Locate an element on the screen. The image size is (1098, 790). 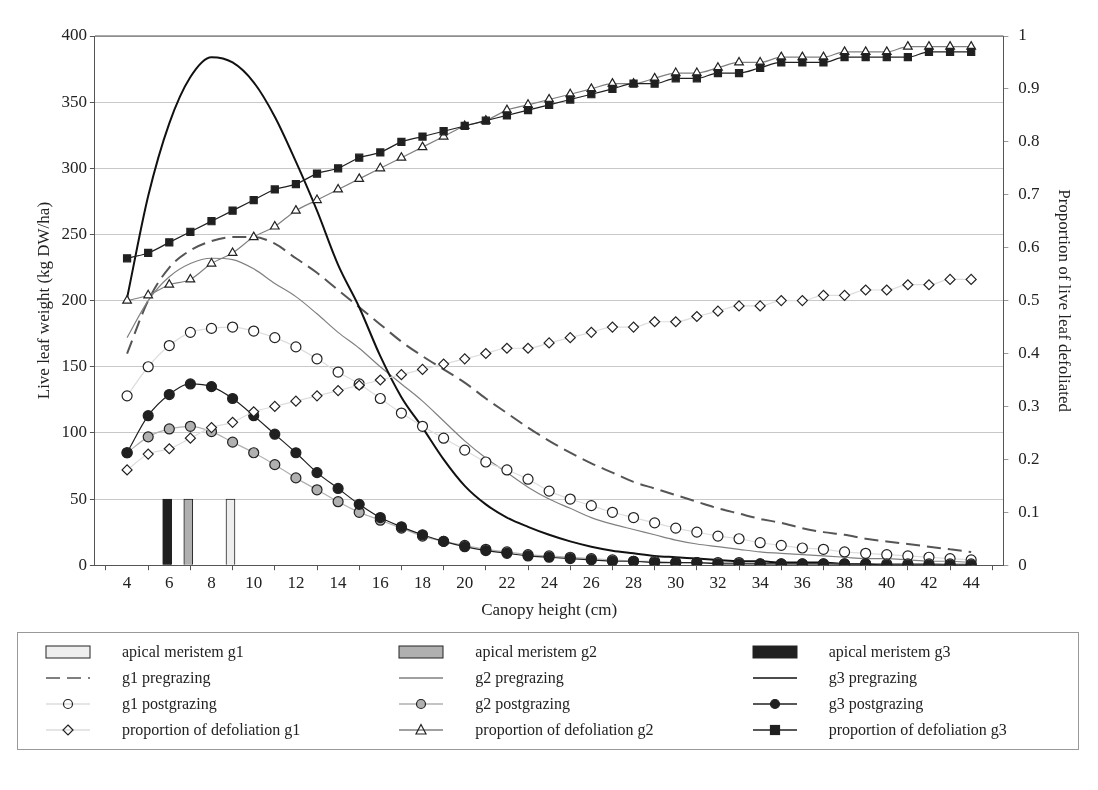
x-tick-label: 4 is located at coordinates (127, 582).